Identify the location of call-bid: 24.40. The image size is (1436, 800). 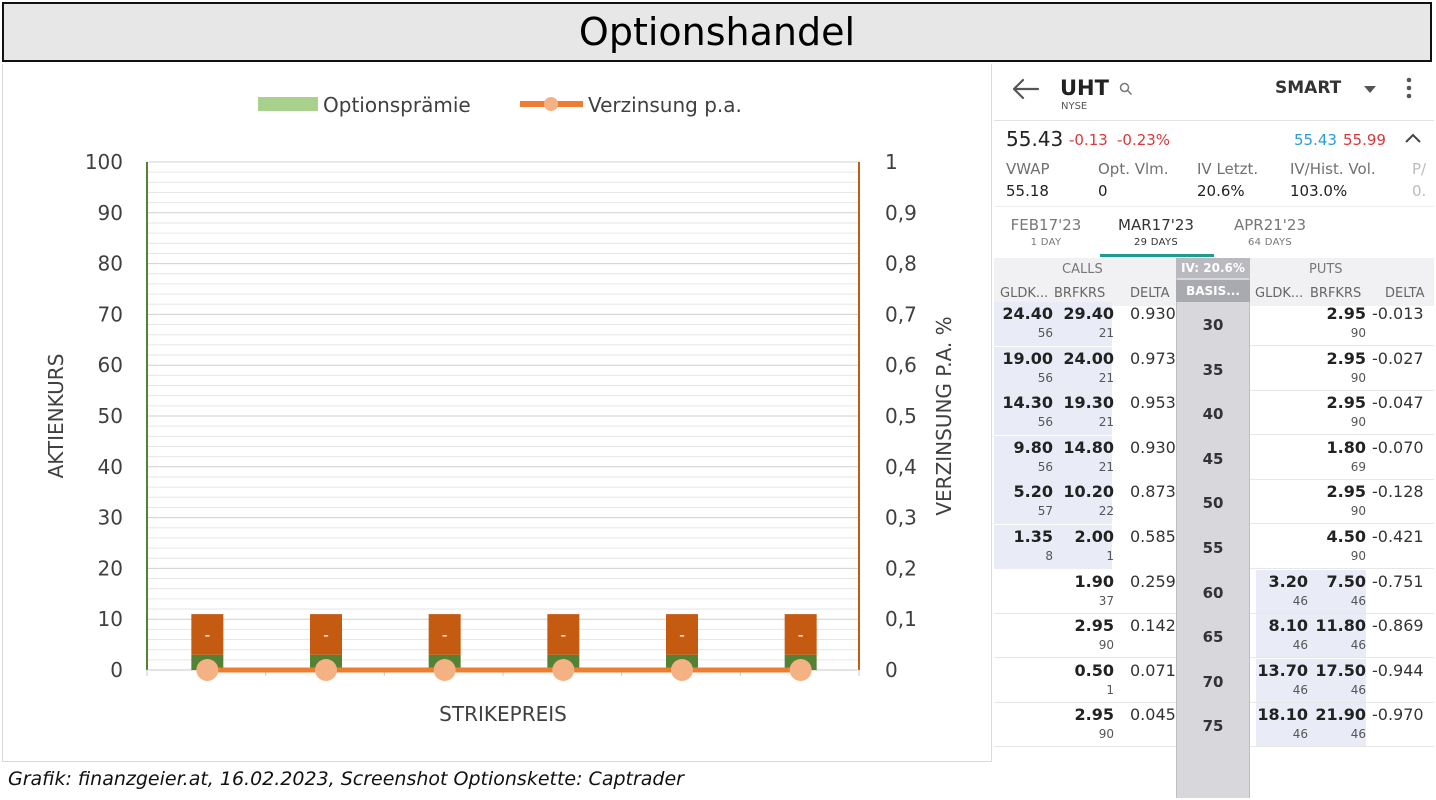
(1027, 313).